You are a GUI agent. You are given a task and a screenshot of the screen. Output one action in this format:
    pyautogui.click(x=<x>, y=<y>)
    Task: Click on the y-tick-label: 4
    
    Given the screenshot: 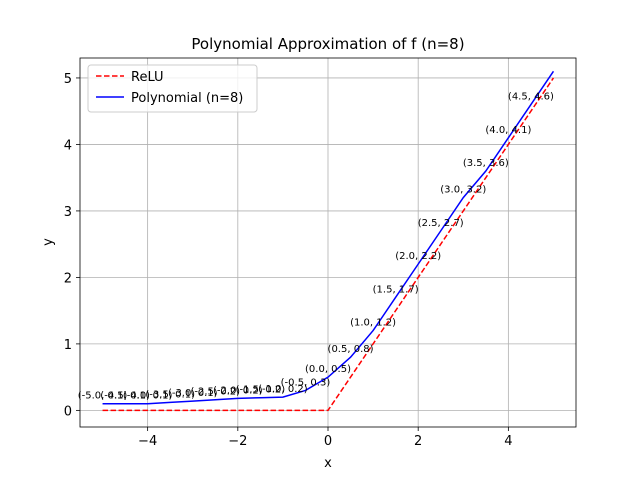 What is the action you would take?
    pyautogui.click(x=68, y=145)
    